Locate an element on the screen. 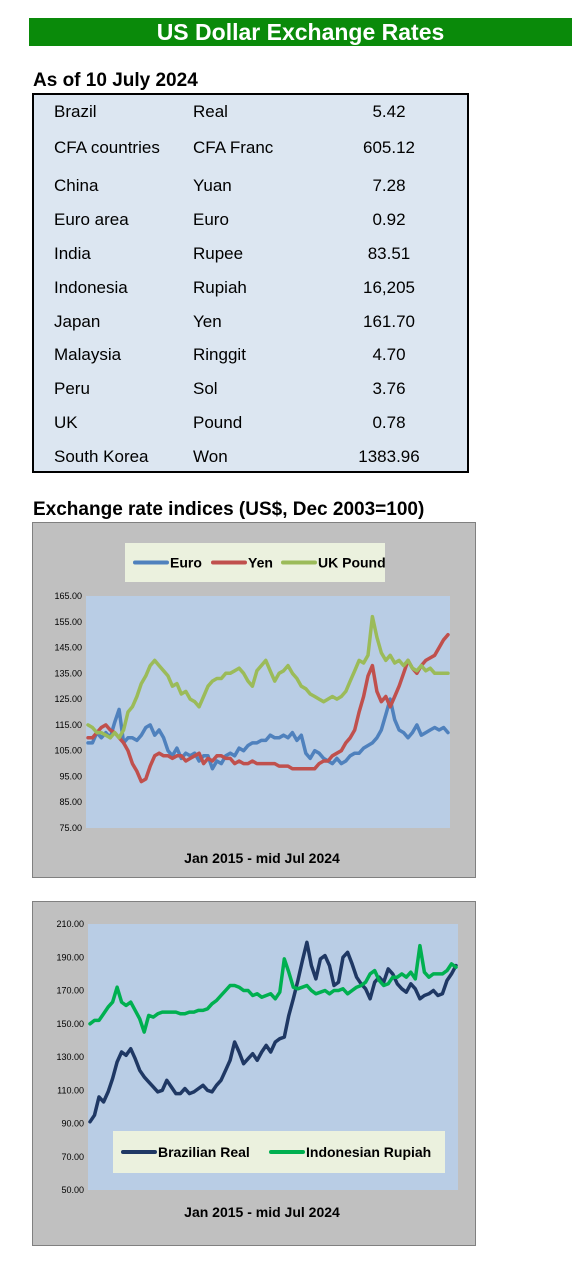  page-title: US Dollar Exchange Rates is located at coordinates (300, 32).